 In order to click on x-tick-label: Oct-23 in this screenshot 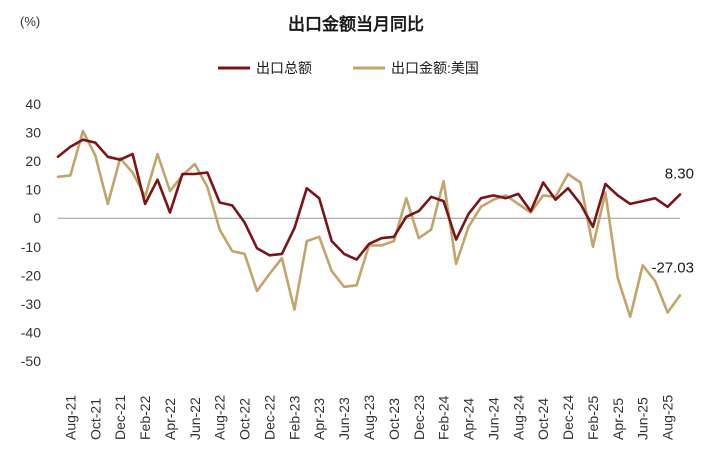, I will do `click(394, 419)`.